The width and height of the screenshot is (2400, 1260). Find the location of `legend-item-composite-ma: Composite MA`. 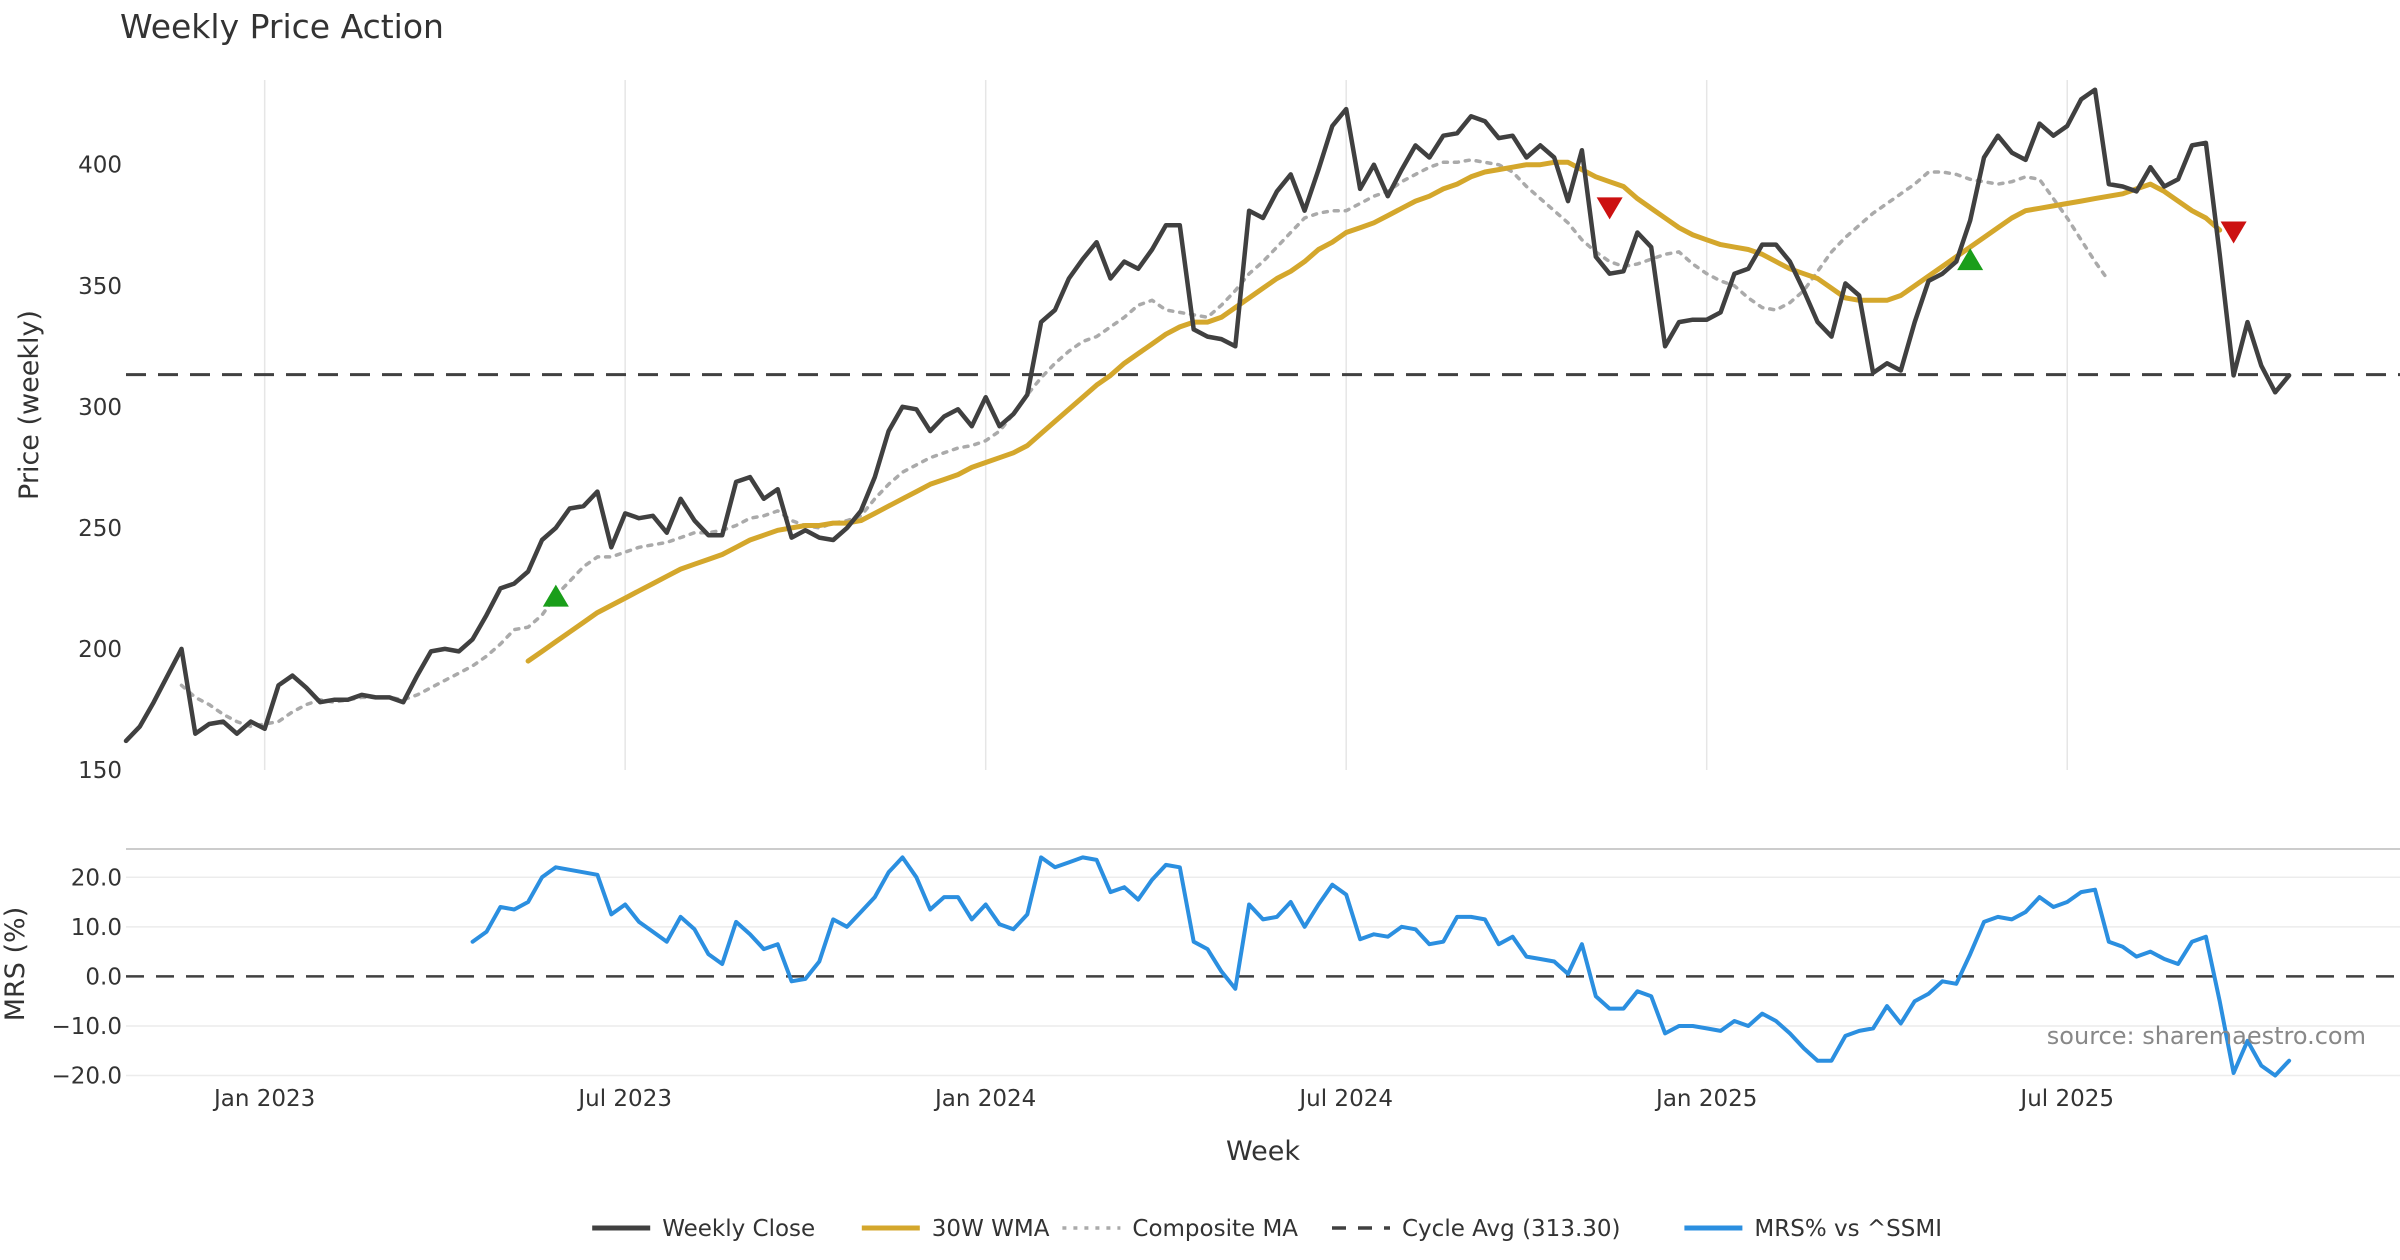

legend-item-composite-ma: Composite MA is located at coordinates (1180, 1229).